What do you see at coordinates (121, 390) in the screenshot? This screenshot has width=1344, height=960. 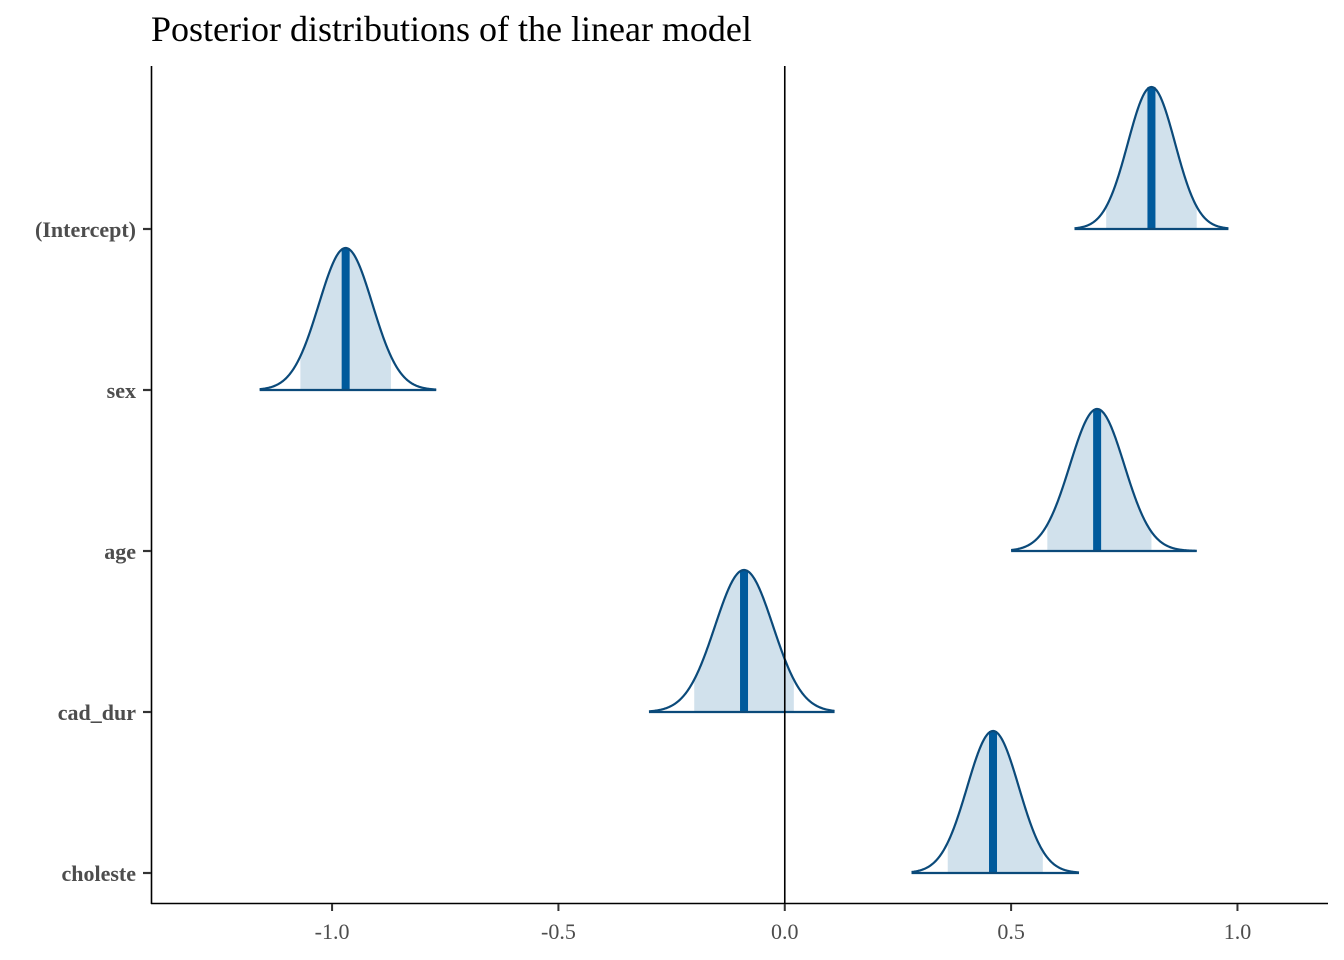 I see `y-tick-label: sex` at bounding box center [121, 390].